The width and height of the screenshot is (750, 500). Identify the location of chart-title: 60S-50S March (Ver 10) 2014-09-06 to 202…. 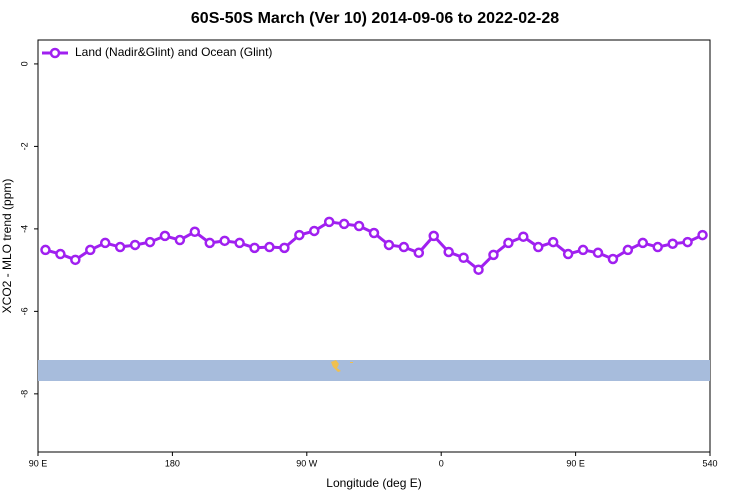
(375, 18).